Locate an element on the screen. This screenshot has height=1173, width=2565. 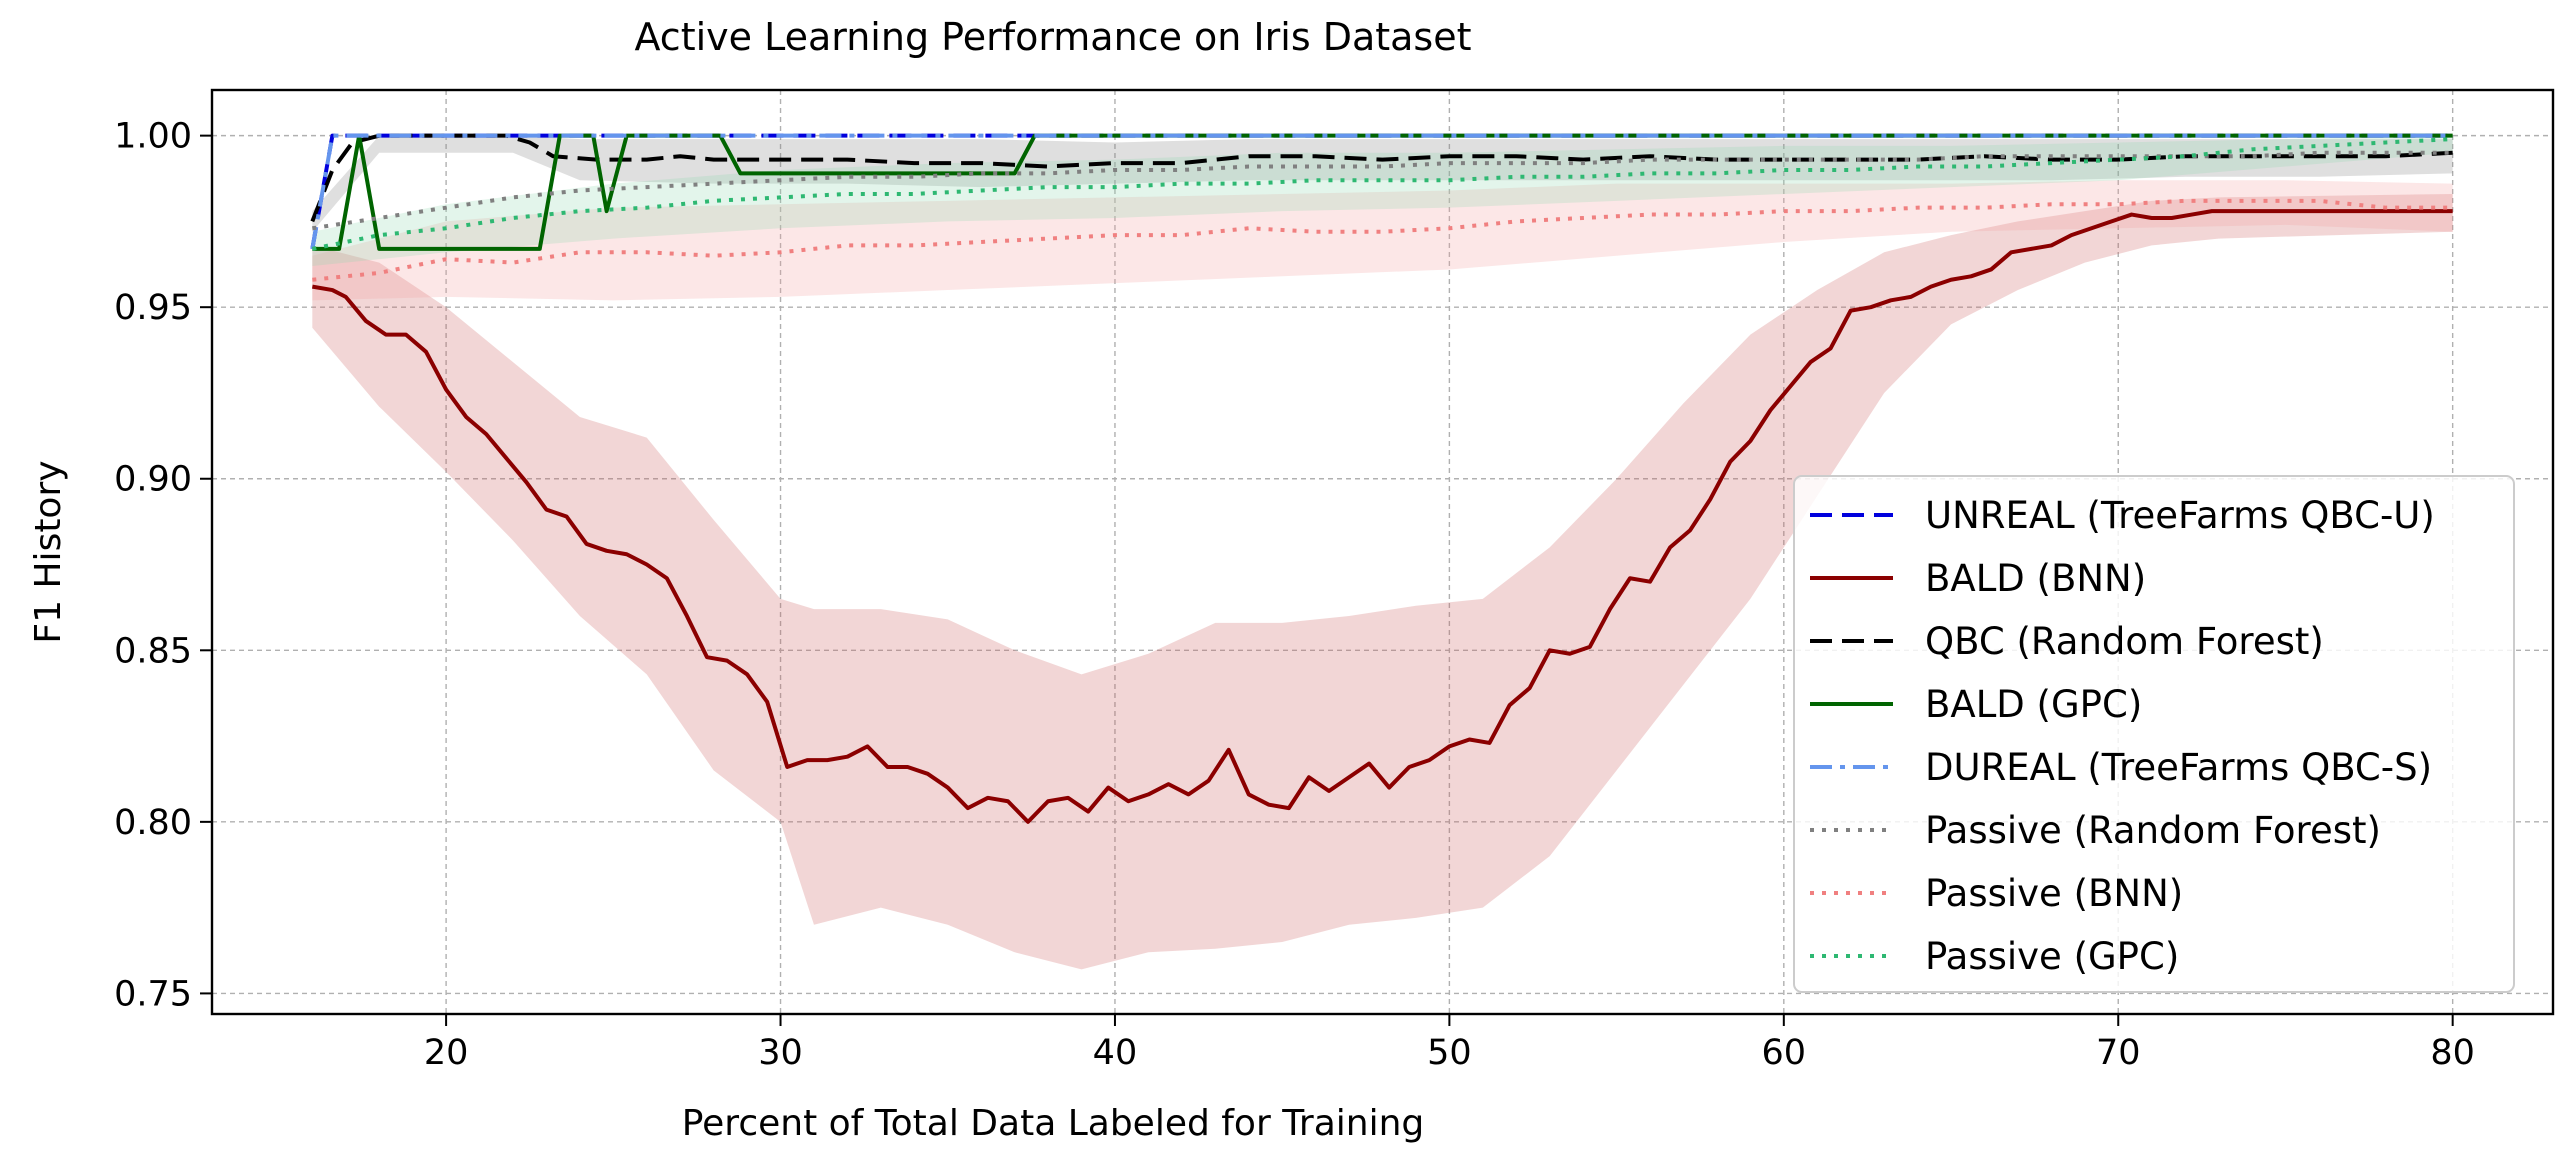
legend-label: BALD (GPC) is located at coordinates (2033, 704).